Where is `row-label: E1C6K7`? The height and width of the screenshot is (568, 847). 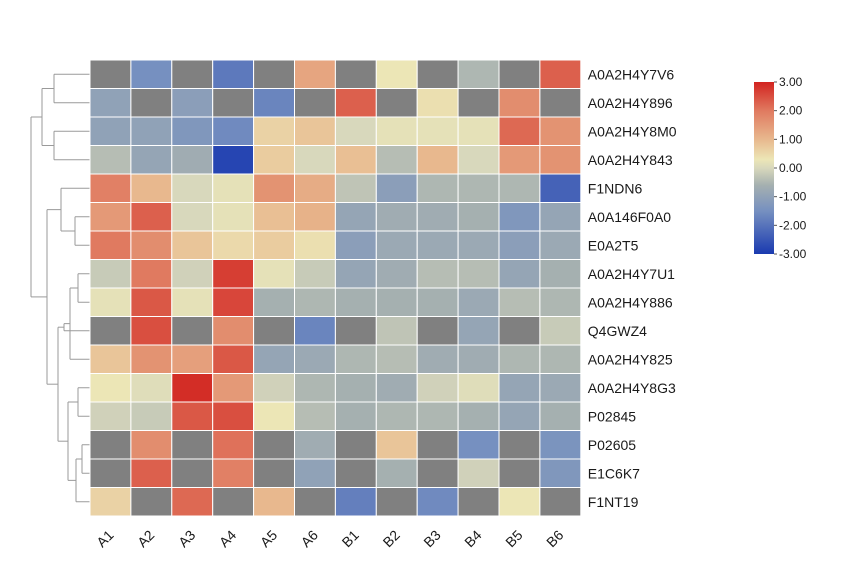
row-label: E1C6K7 is located at coordinates (614, 473).